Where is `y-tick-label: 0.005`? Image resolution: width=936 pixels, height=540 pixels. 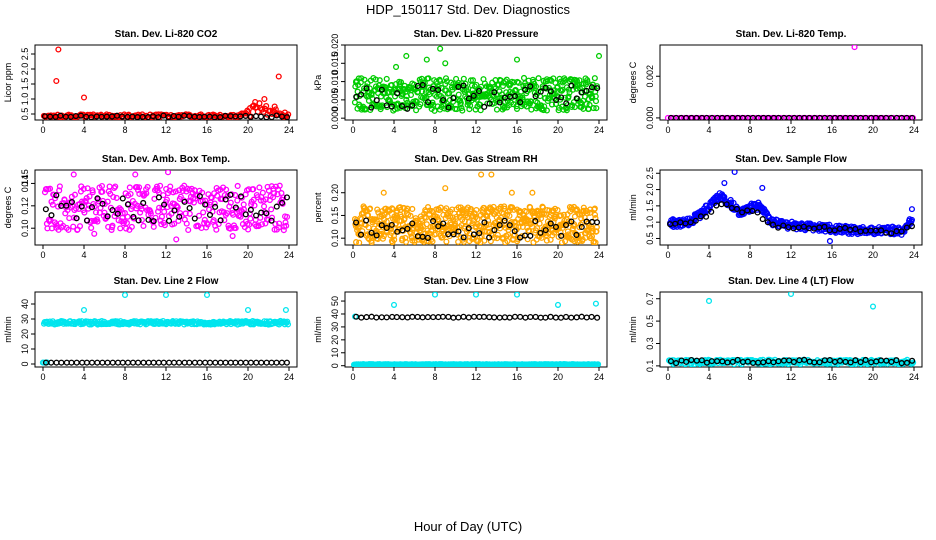
y-tick-label: 0.005 is located at coordinates (335, 100).